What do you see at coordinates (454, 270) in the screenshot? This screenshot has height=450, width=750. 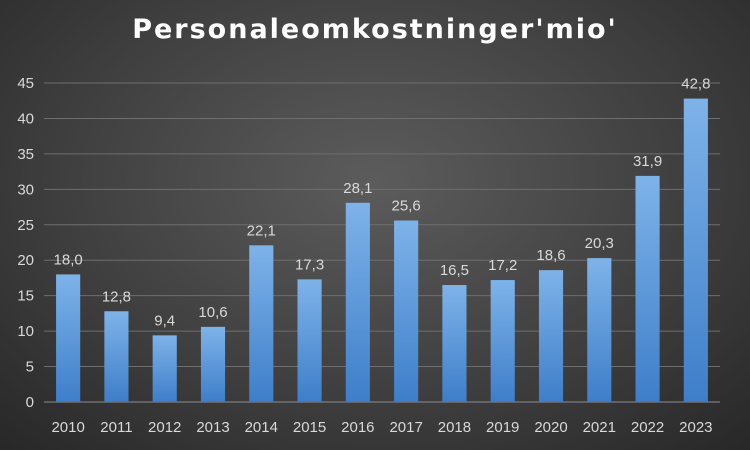 I see `data-label: 16,5` at bounding box center [454, 270].